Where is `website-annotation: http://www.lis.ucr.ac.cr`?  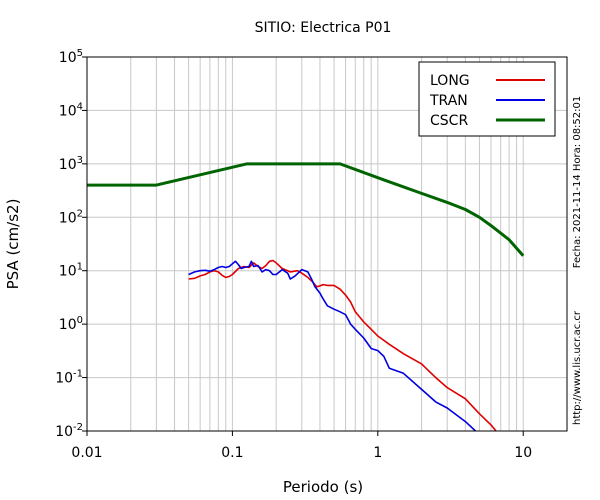 website-annotation: http://www.lis.ucr.ac.cr is located at coordinates (577, 367).